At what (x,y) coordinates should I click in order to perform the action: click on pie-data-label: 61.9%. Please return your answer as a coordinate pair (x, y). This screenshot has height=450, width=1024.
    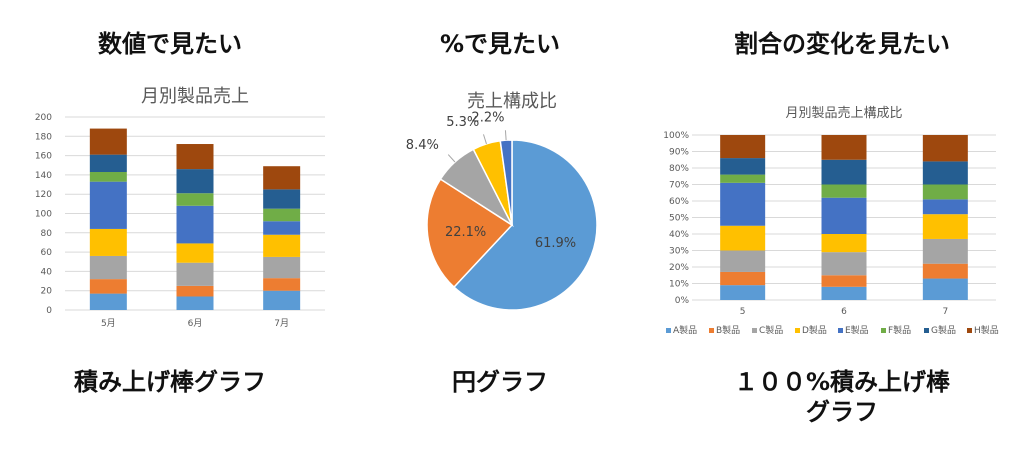
    Looking at the image, I should click on (555, 243).